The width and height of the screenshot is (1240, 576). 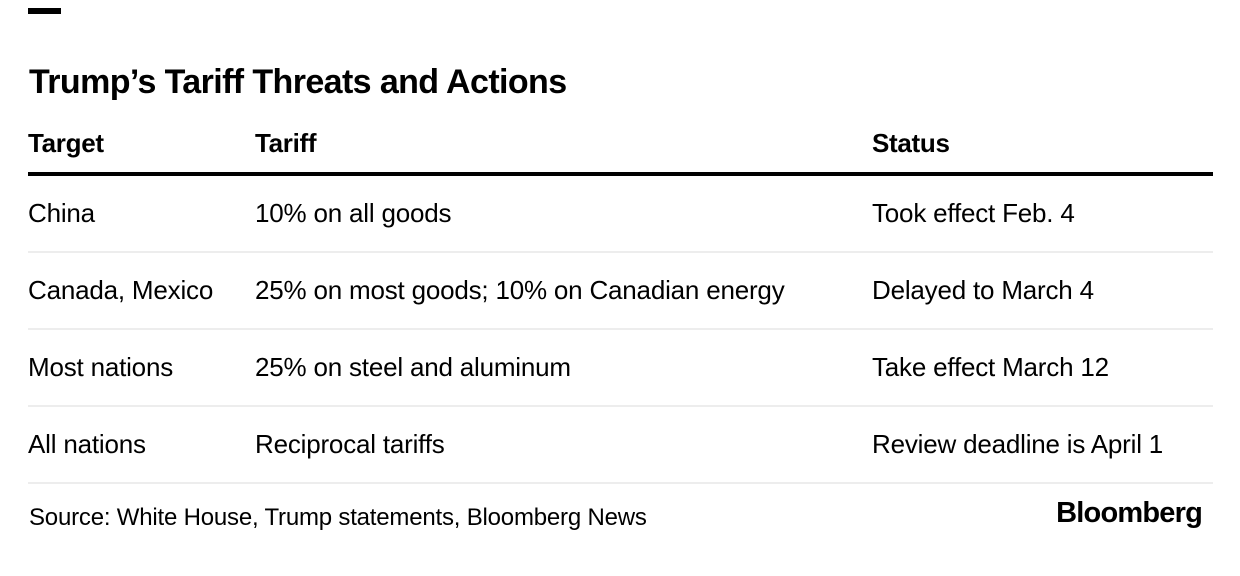 I want to click on cell-tariff: 25% on steel and aluminum, so click(x=413, y=367).